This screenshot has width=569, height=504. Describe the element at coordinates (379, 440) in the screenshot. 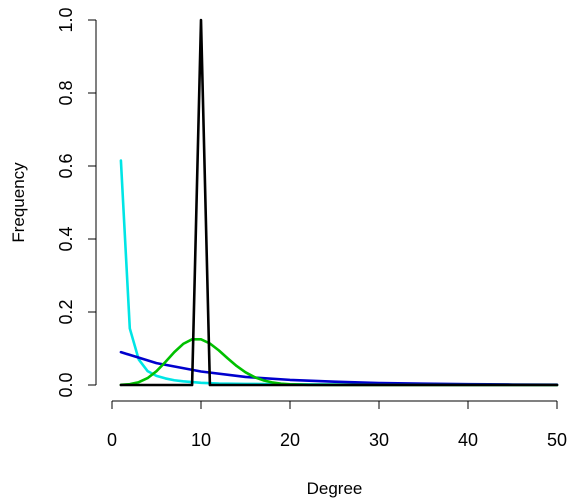

I see `x-tick-label: 30` at that location.